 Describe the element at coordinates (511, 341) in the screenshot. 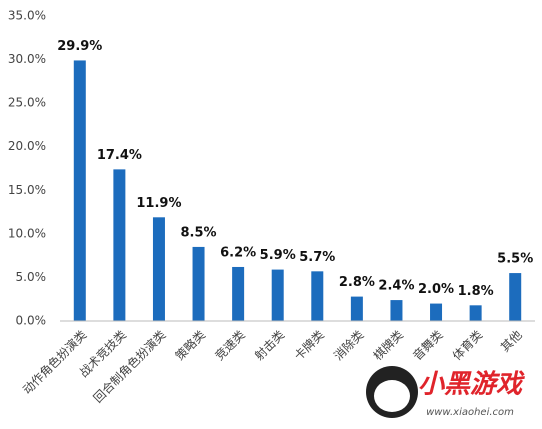

I see `x-tick-label: 其他` at that location.